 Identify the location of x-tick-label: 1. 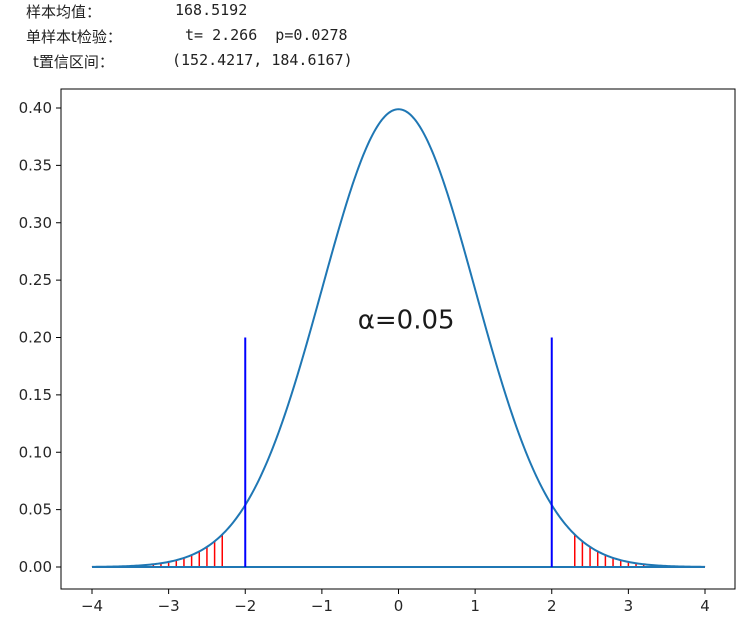
(475, 606).